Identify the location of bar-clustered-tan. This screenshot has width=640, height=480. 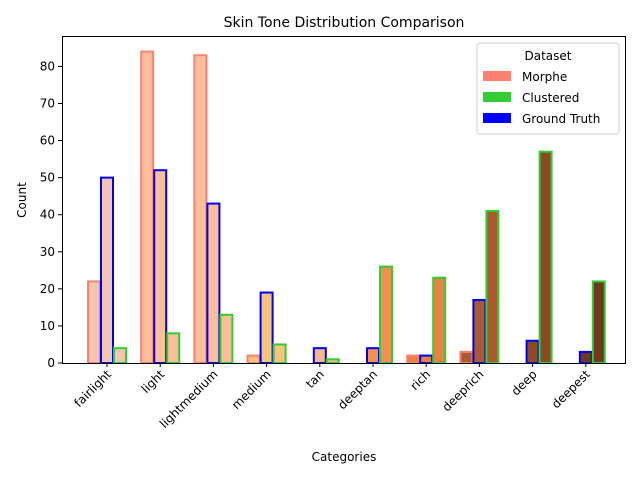
(332, 361).